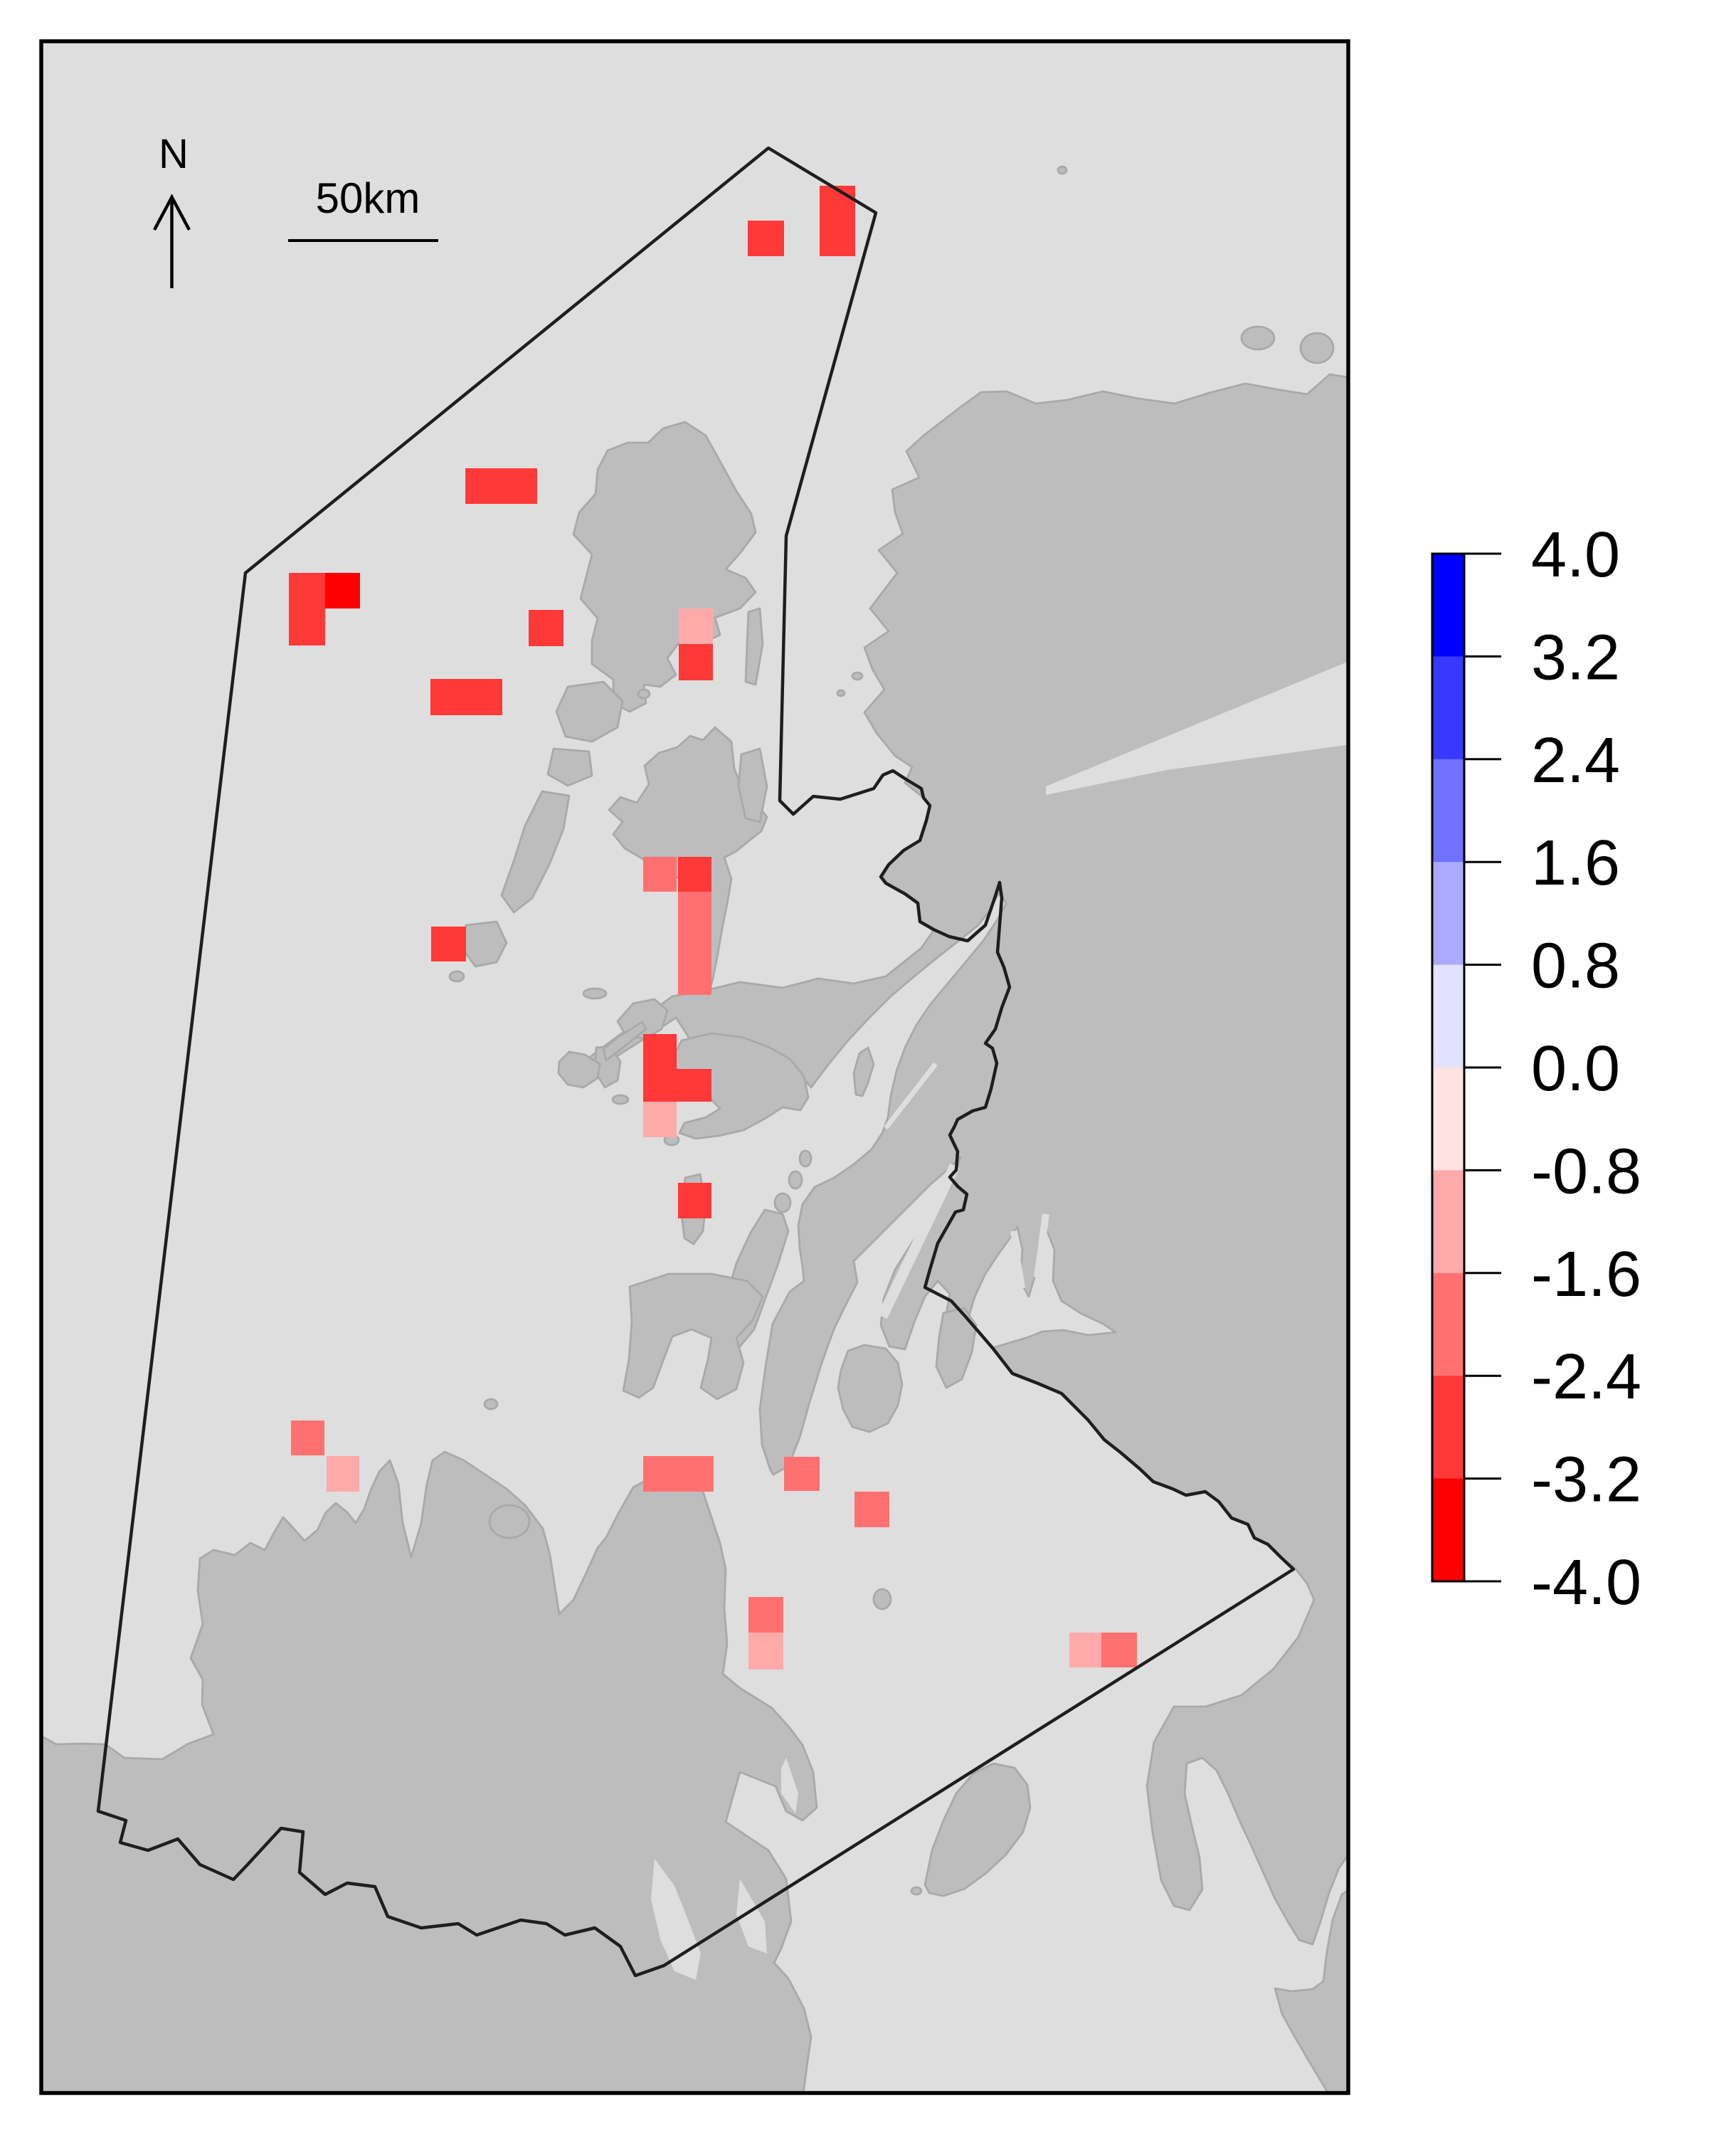 Image resolution: width=1736 pixels, height=2135 pixels. Describe the element at coordinates (1586, 1274) in the screenshot. I see `svg-text: -1.6` at that location.